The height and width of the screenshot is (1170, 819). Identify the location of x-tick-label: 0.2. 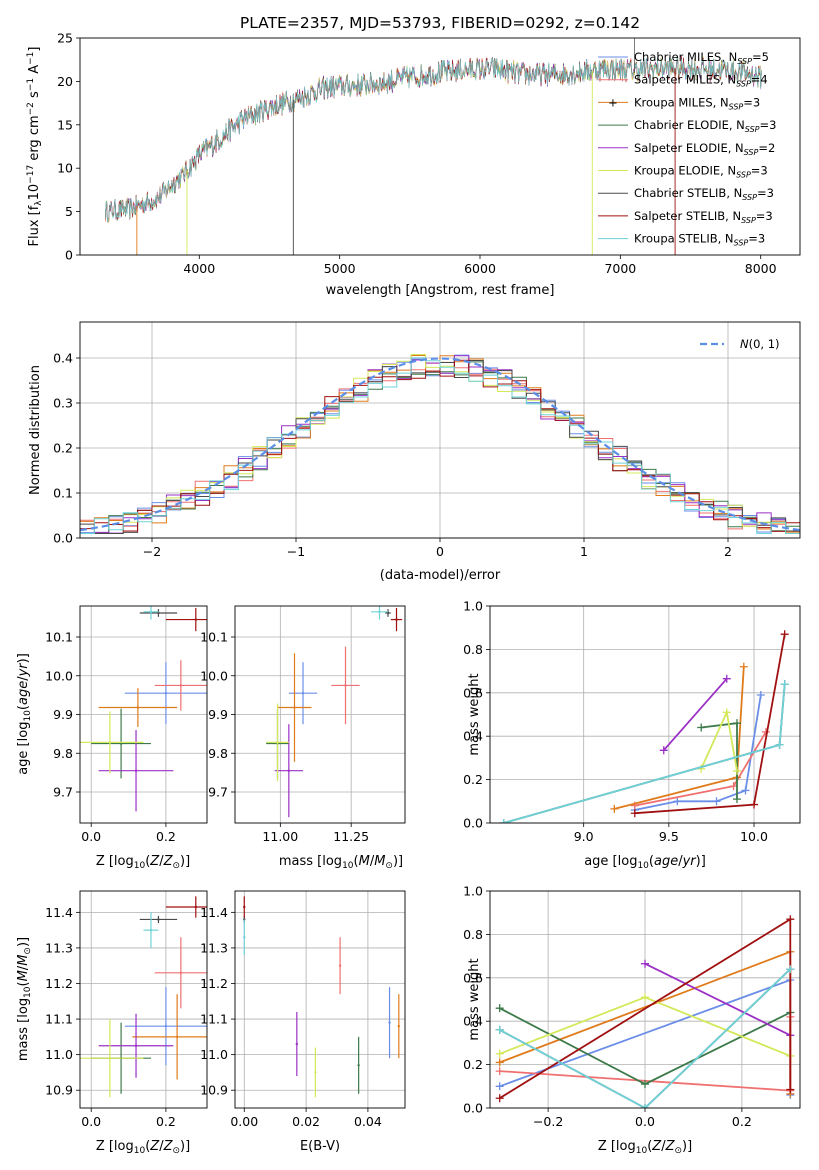
(166, 836).